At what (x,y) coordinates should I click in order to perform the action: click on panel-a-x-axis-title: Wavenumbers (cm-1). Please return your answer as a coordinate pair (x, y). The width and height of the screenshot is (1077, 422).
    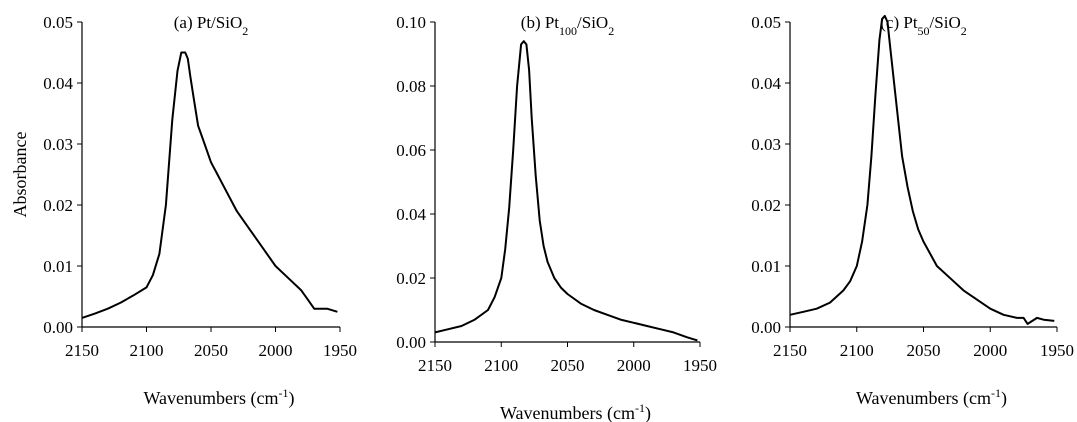
    Looking at the image, I should click on (219, 397).